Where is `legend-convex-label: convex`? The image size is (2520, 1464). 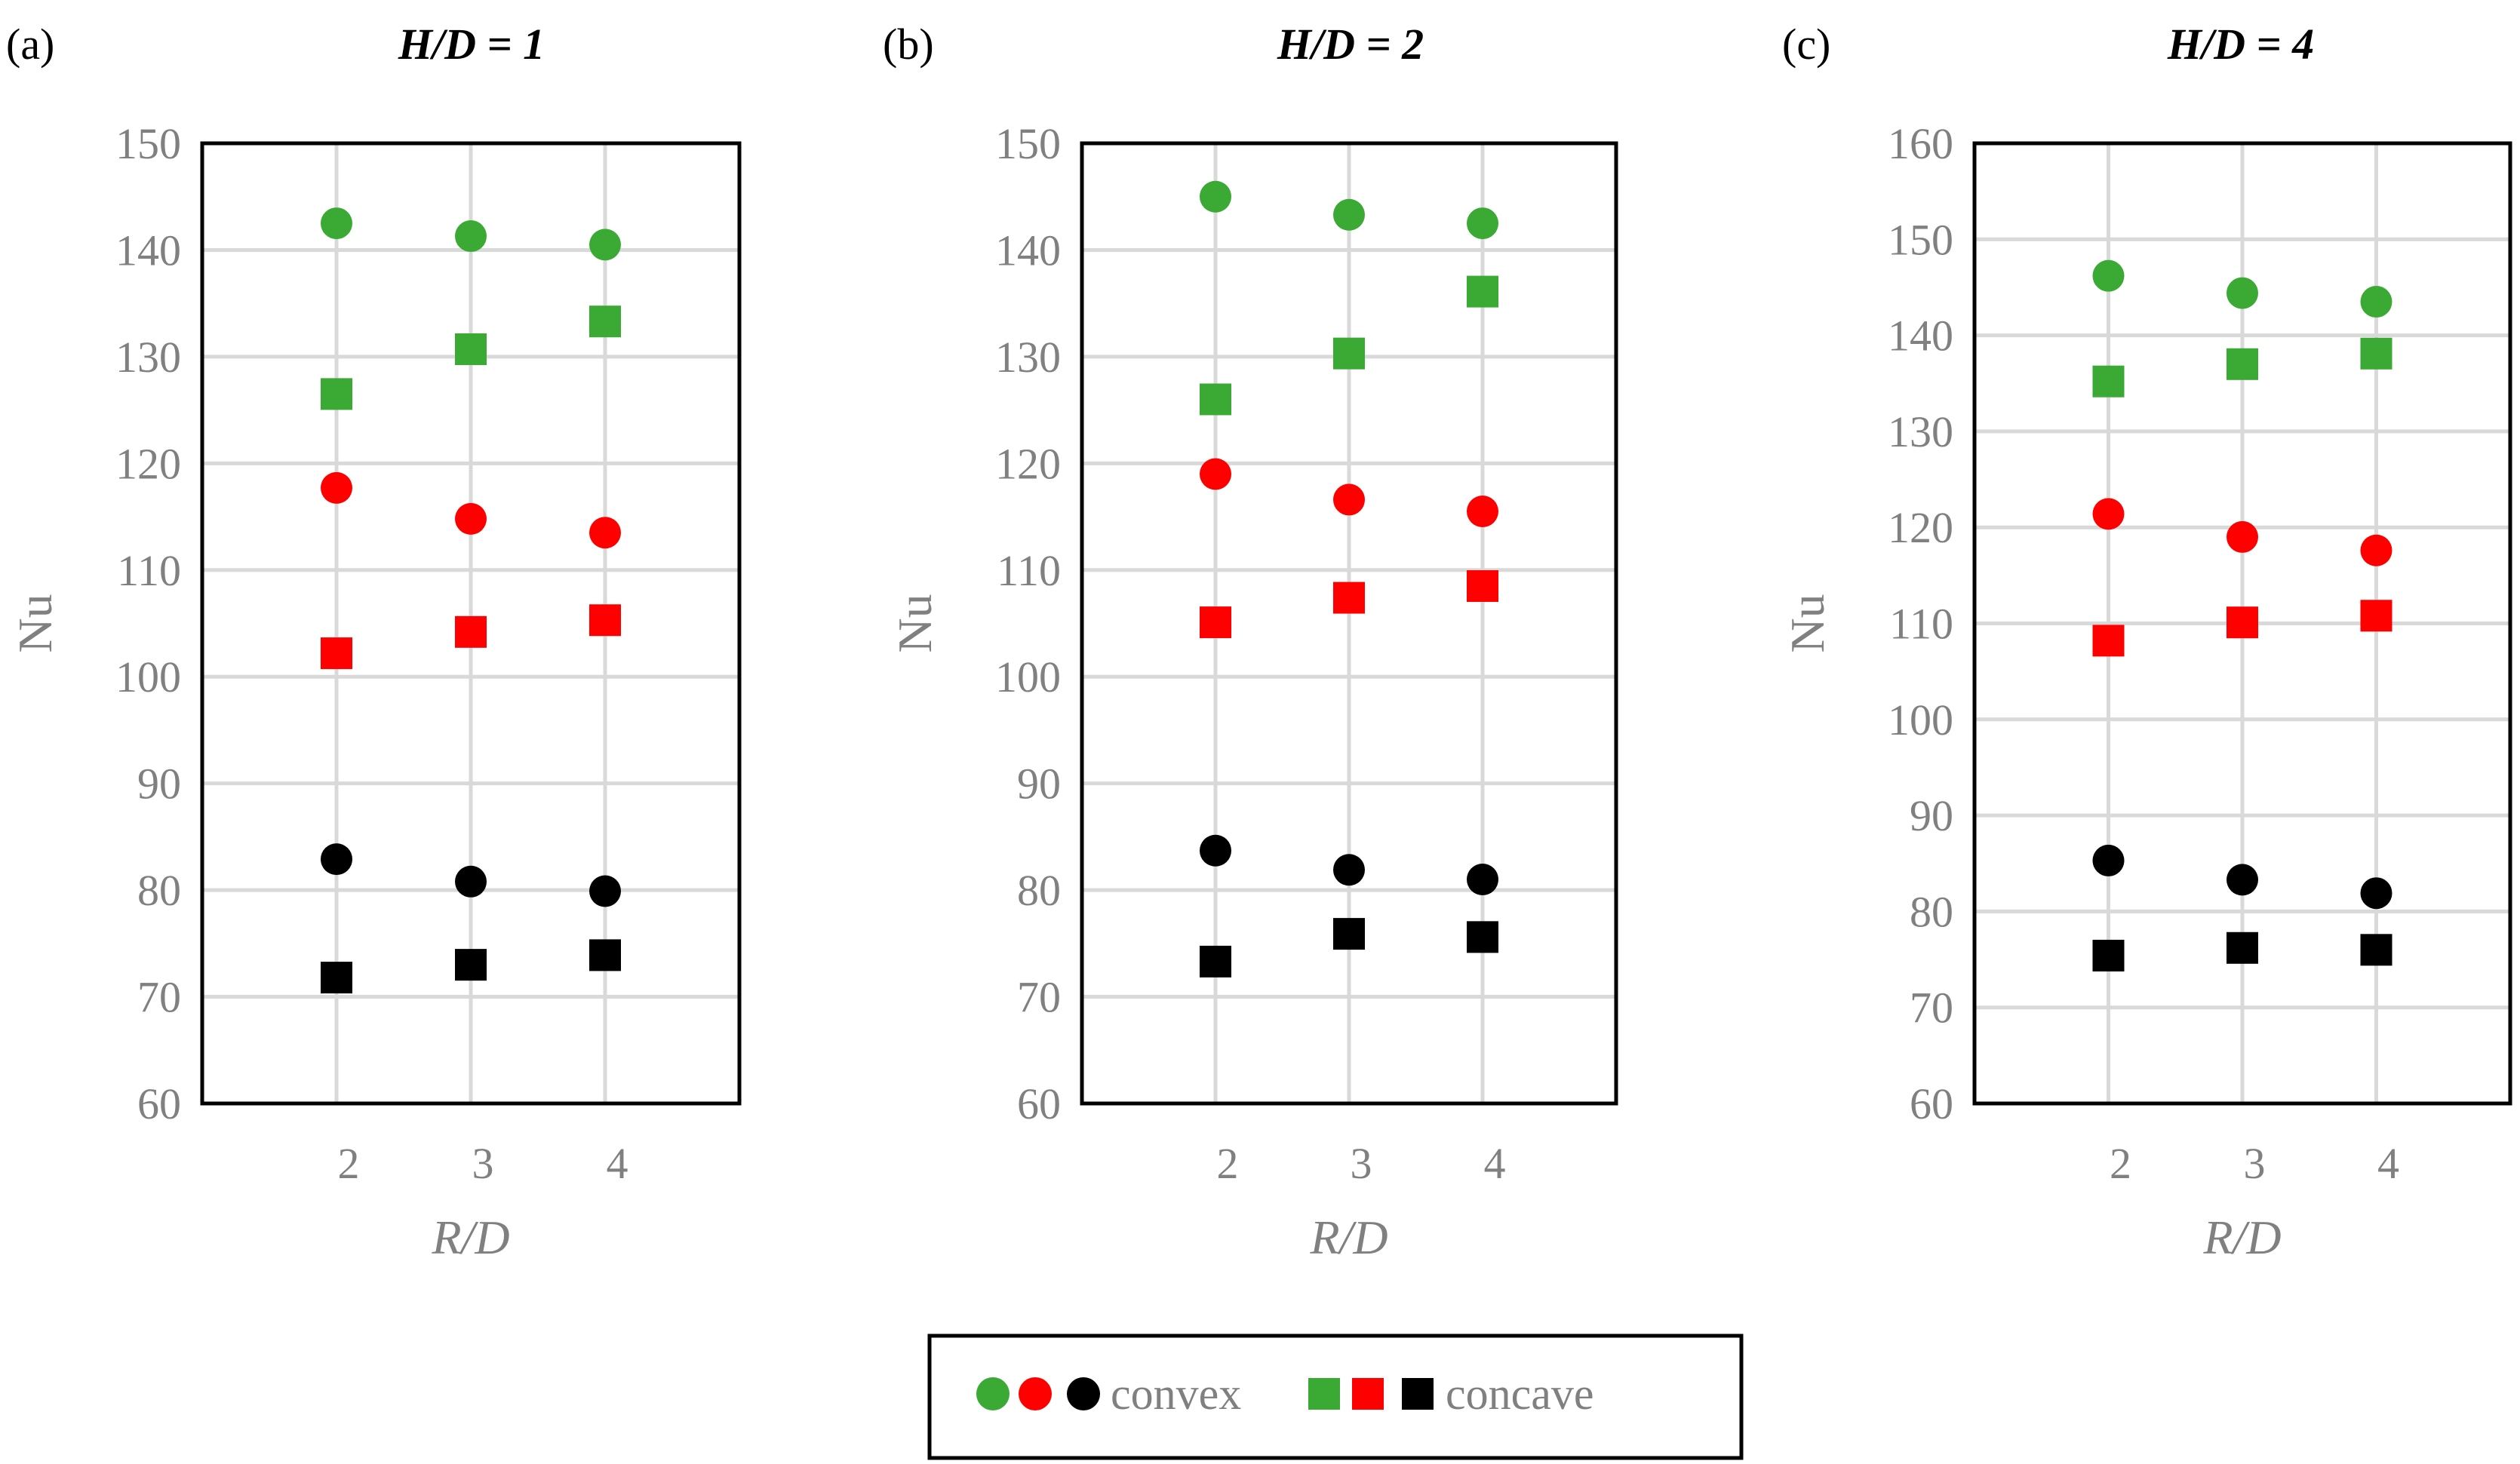 legend-convex-label: convex is located at coordinates (1176, 1394).